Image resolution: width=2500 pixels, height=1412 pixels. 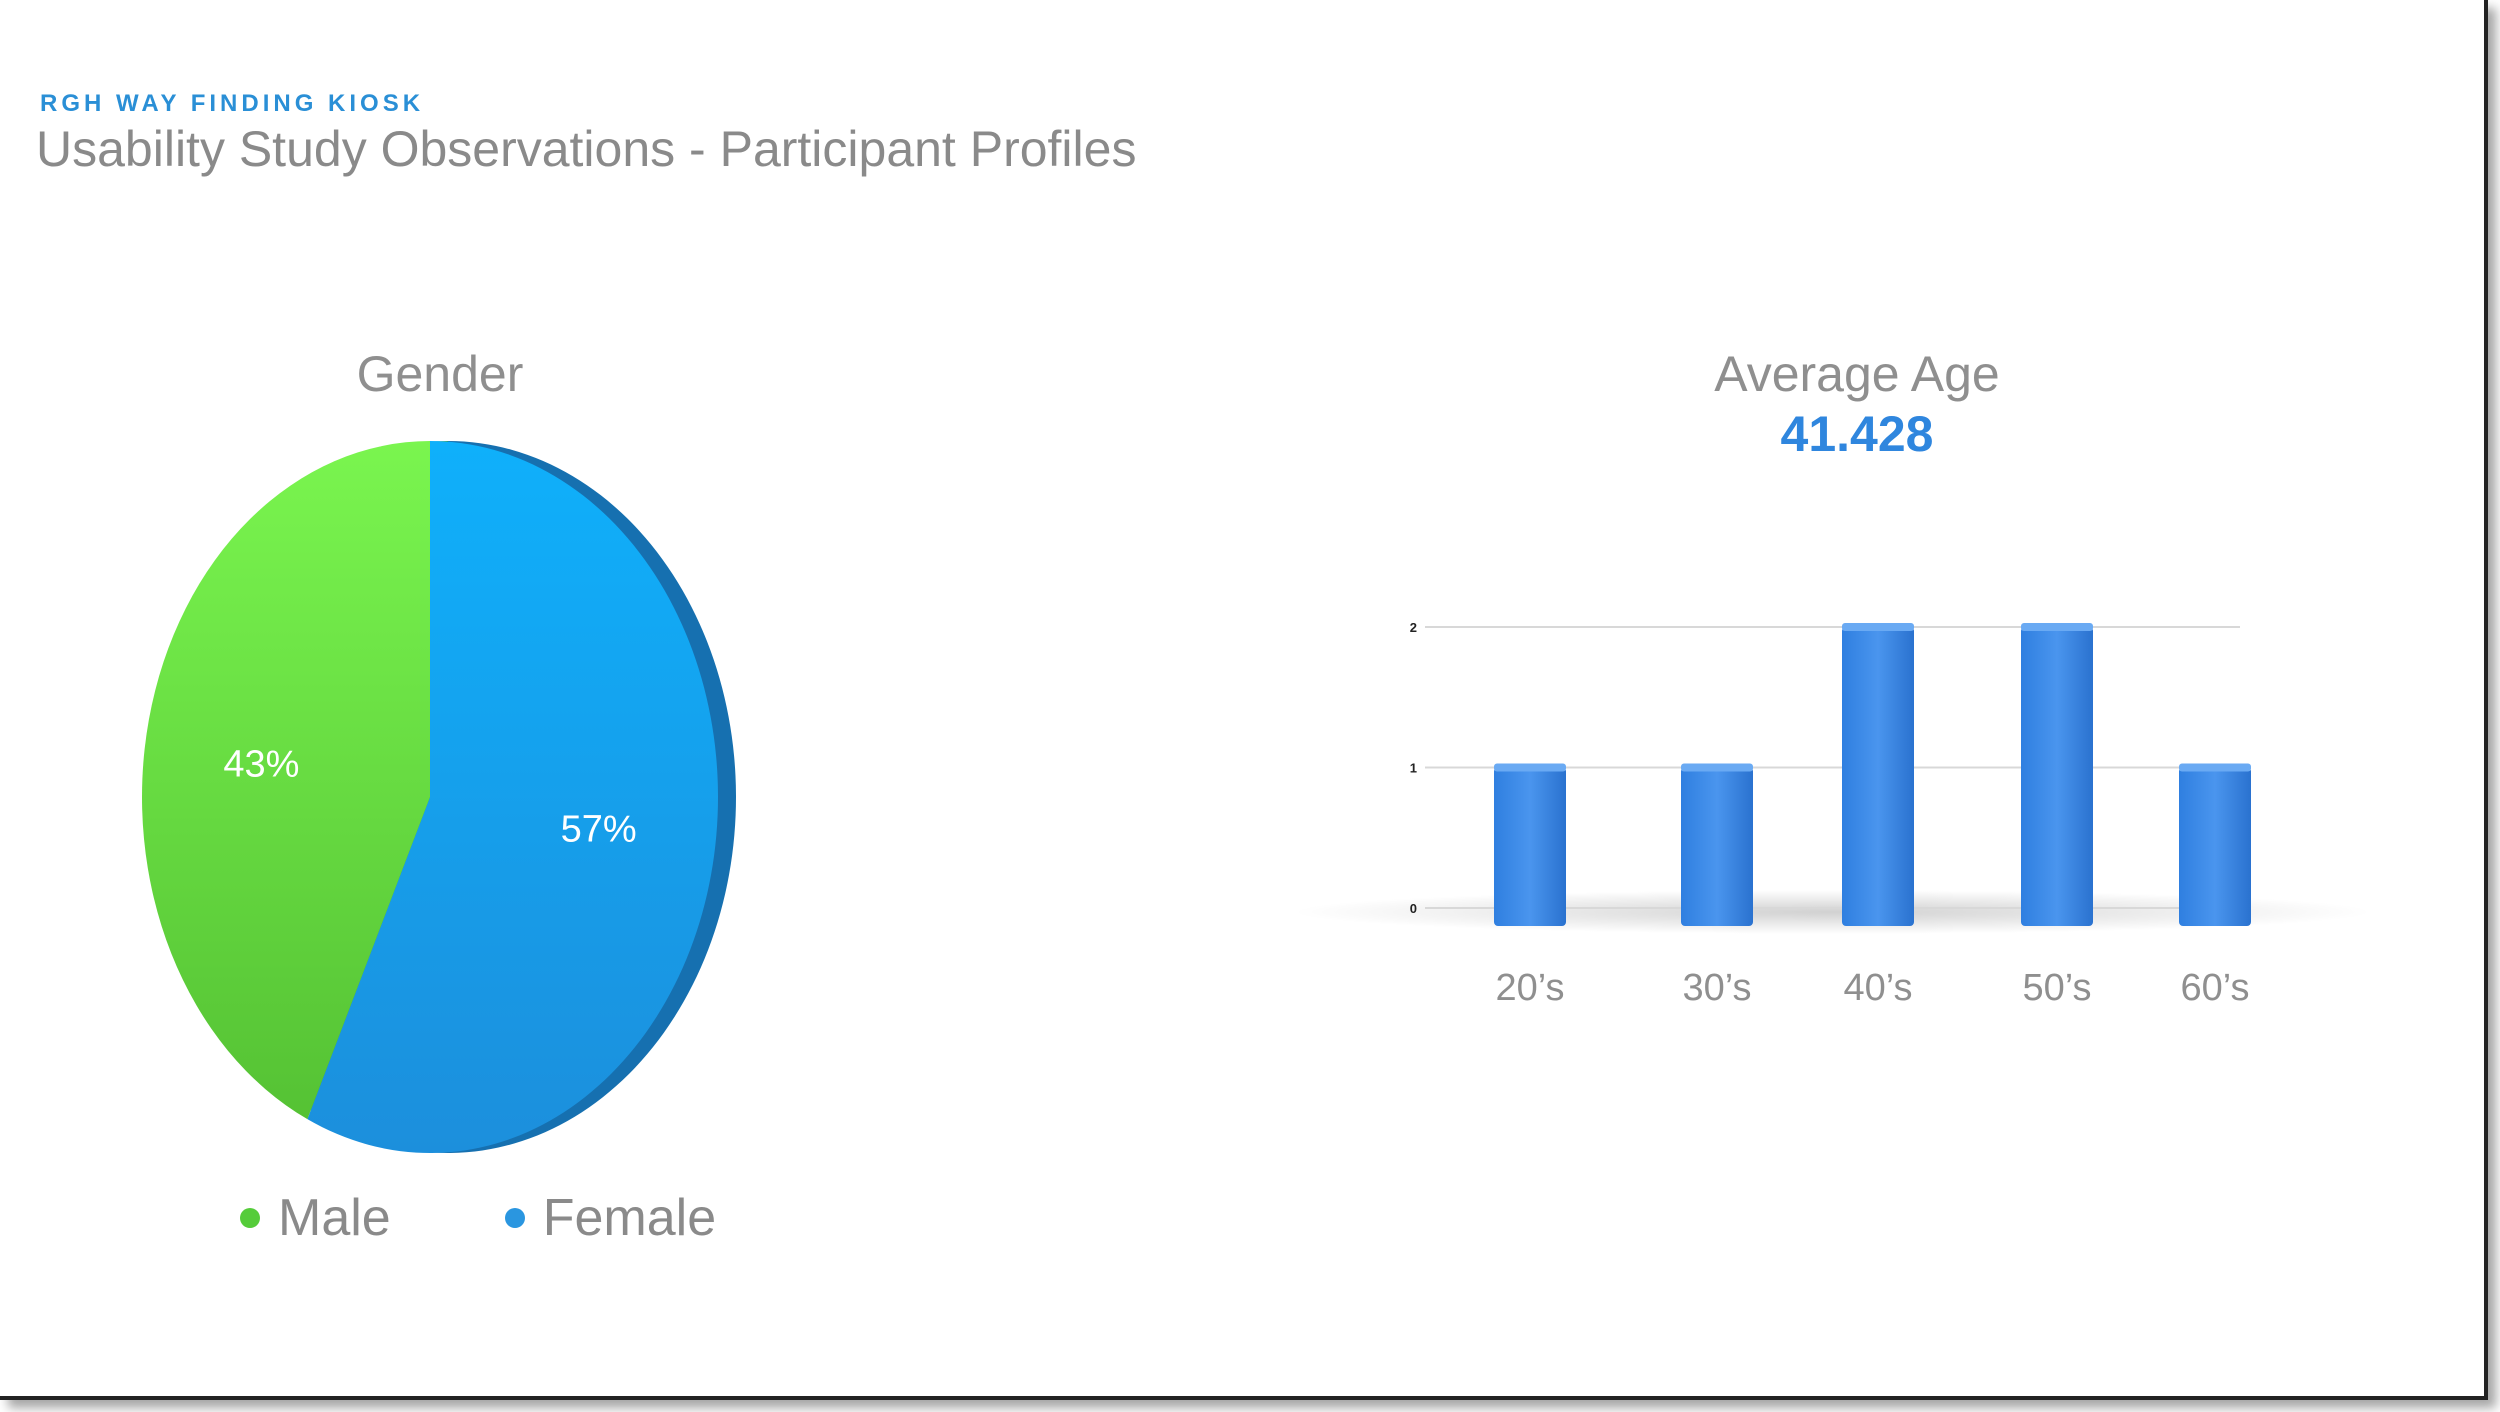 I want to click on legend-label-male: Male, so click(x=334, y=1218).